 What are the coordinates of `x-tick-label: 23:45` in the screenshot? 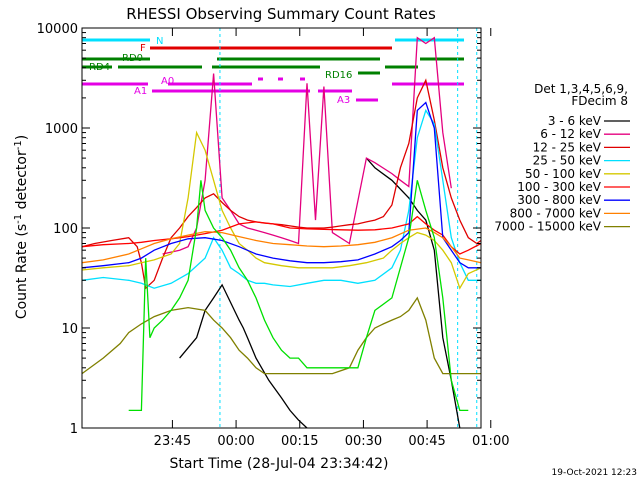 It's located at (172, 441).